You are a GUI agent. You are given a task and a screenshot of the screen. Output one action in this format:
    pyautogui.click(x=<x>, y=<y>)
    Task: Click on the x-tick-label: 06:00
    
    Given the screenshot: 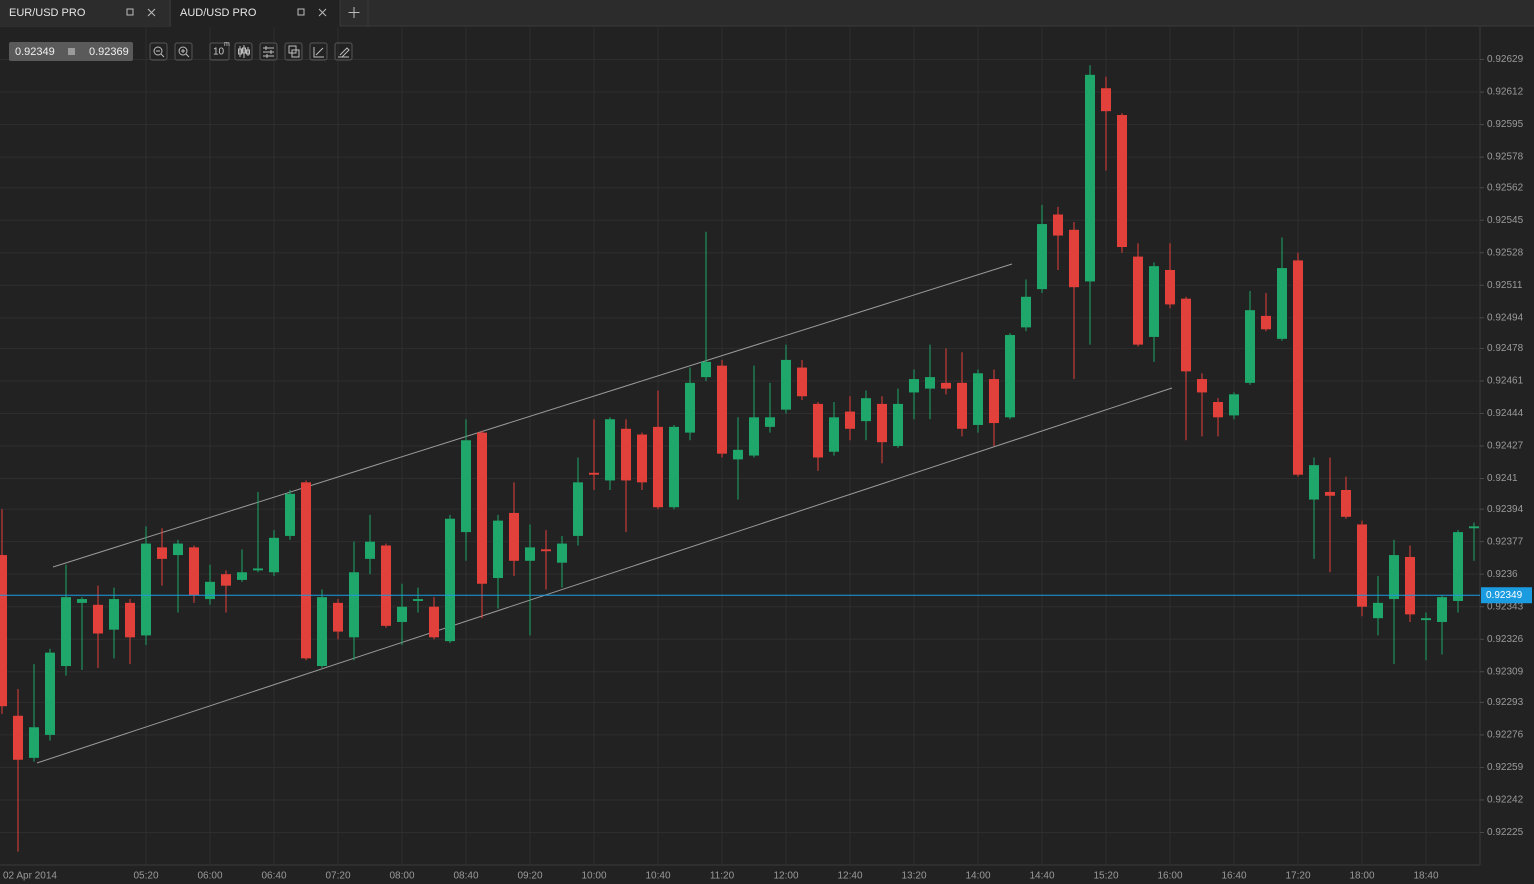 What is the action you would take?
    pyautogui.click(x=209, y=876)
    